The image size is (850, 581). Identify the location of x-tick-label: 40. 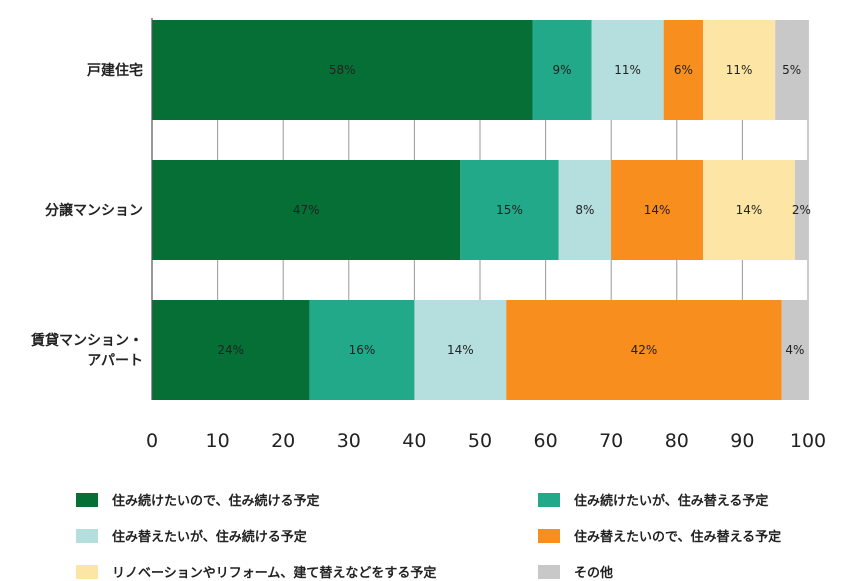
(414, 441).